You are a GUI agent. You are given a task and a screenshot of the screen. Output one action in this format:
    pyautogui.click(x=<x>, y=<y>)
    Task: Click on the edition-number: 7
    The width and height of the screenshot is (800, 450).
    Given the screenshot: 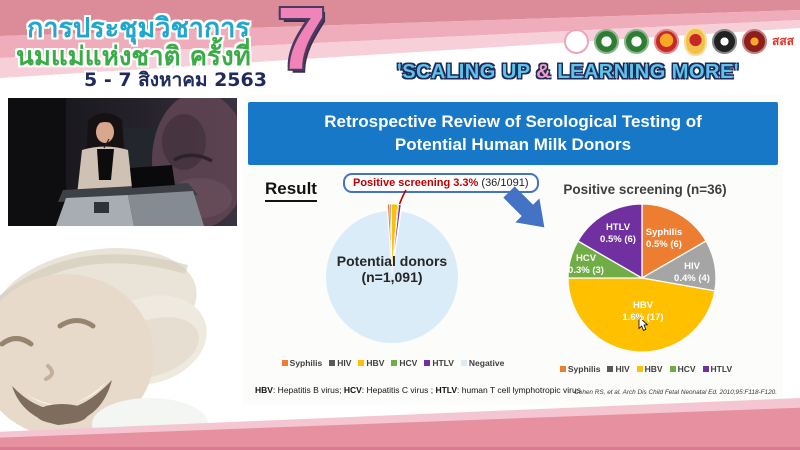 What is the action you would take?
    pyautogui.click(x=301, y=44)
    